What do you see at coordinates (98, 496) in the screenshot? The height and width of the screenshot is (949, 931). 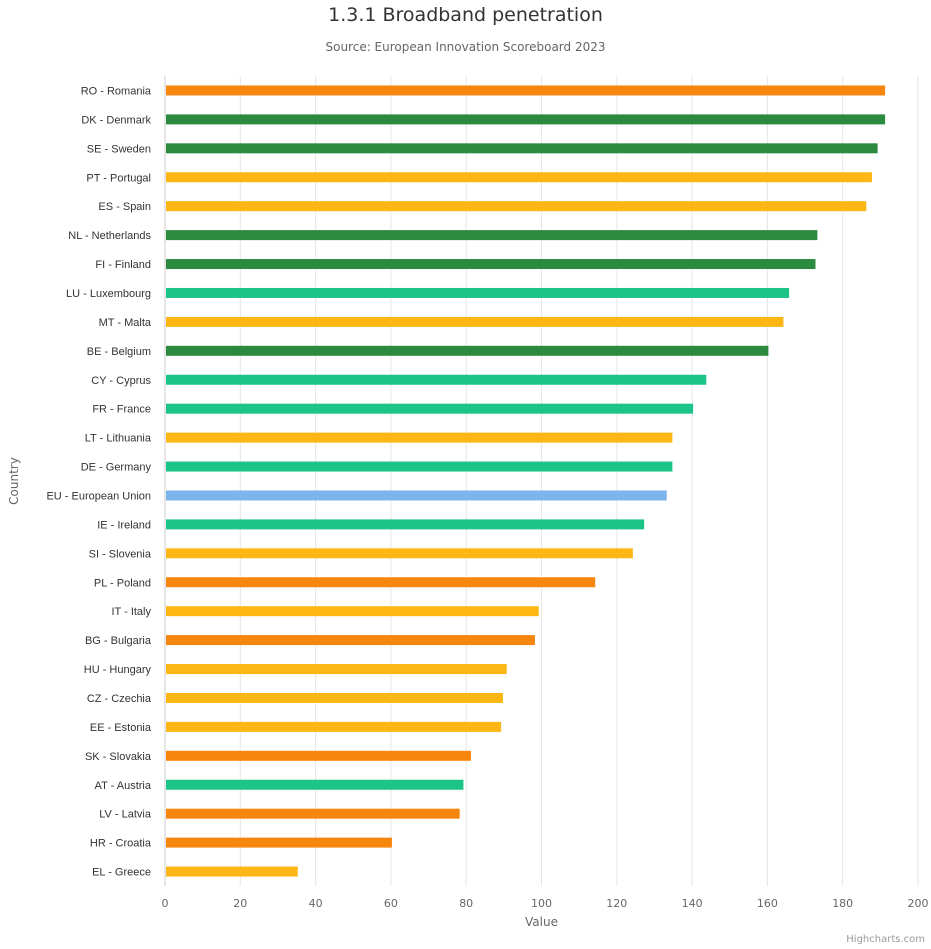 I see `category-label: EU - European Union` at bounding box center [98, 496].